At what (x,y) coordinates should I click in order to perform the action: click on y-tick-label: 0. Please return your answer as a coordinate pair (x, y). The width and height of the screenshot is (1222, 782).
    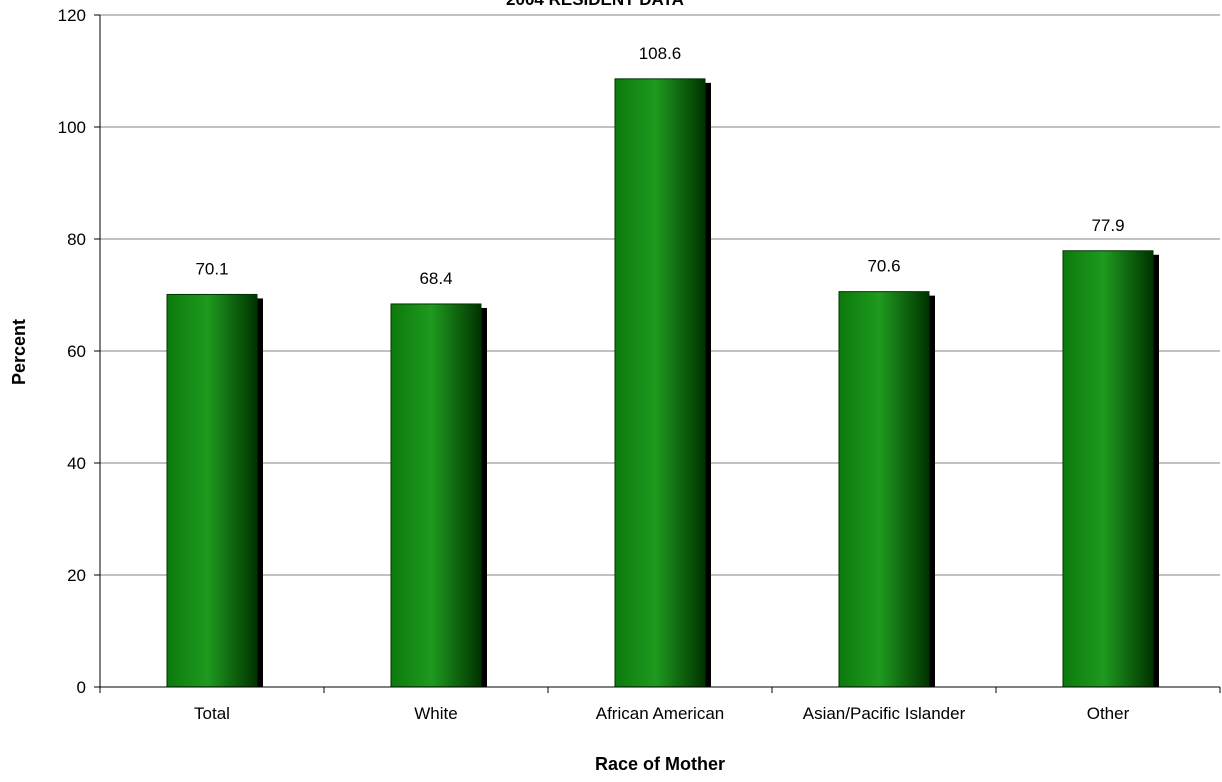
    Looking at the image, I should click on (81, 687).